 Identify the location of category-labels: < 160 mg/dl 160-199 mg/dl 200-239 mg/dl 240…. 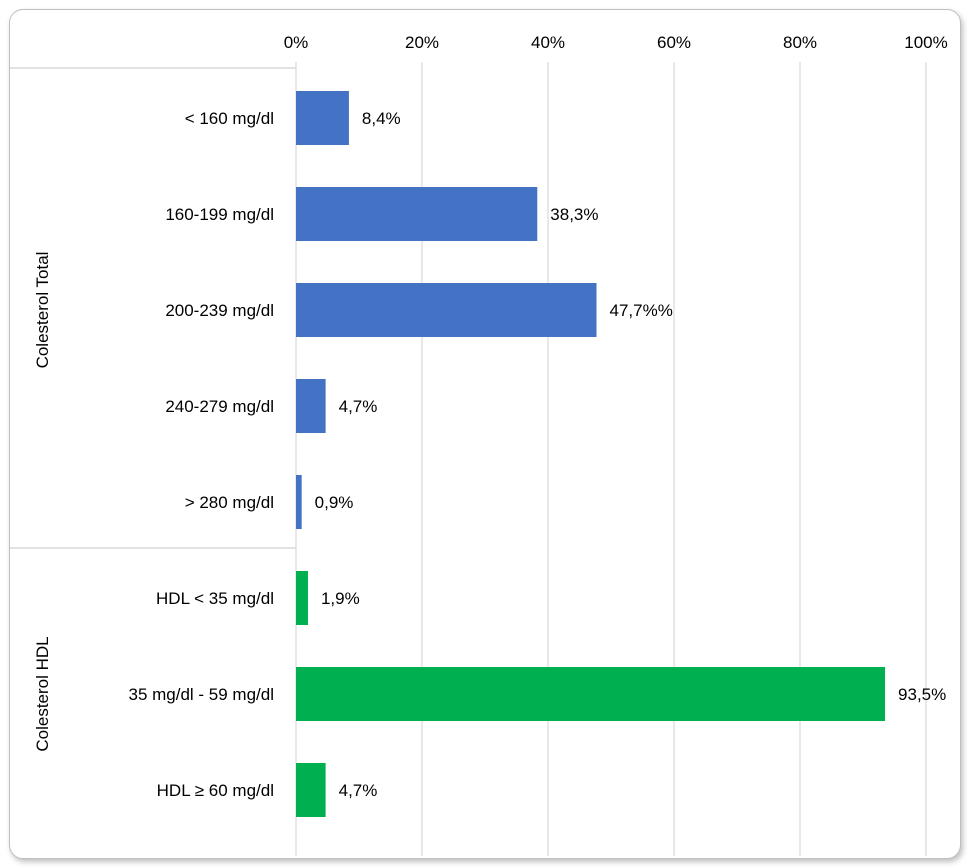
(201, 454).